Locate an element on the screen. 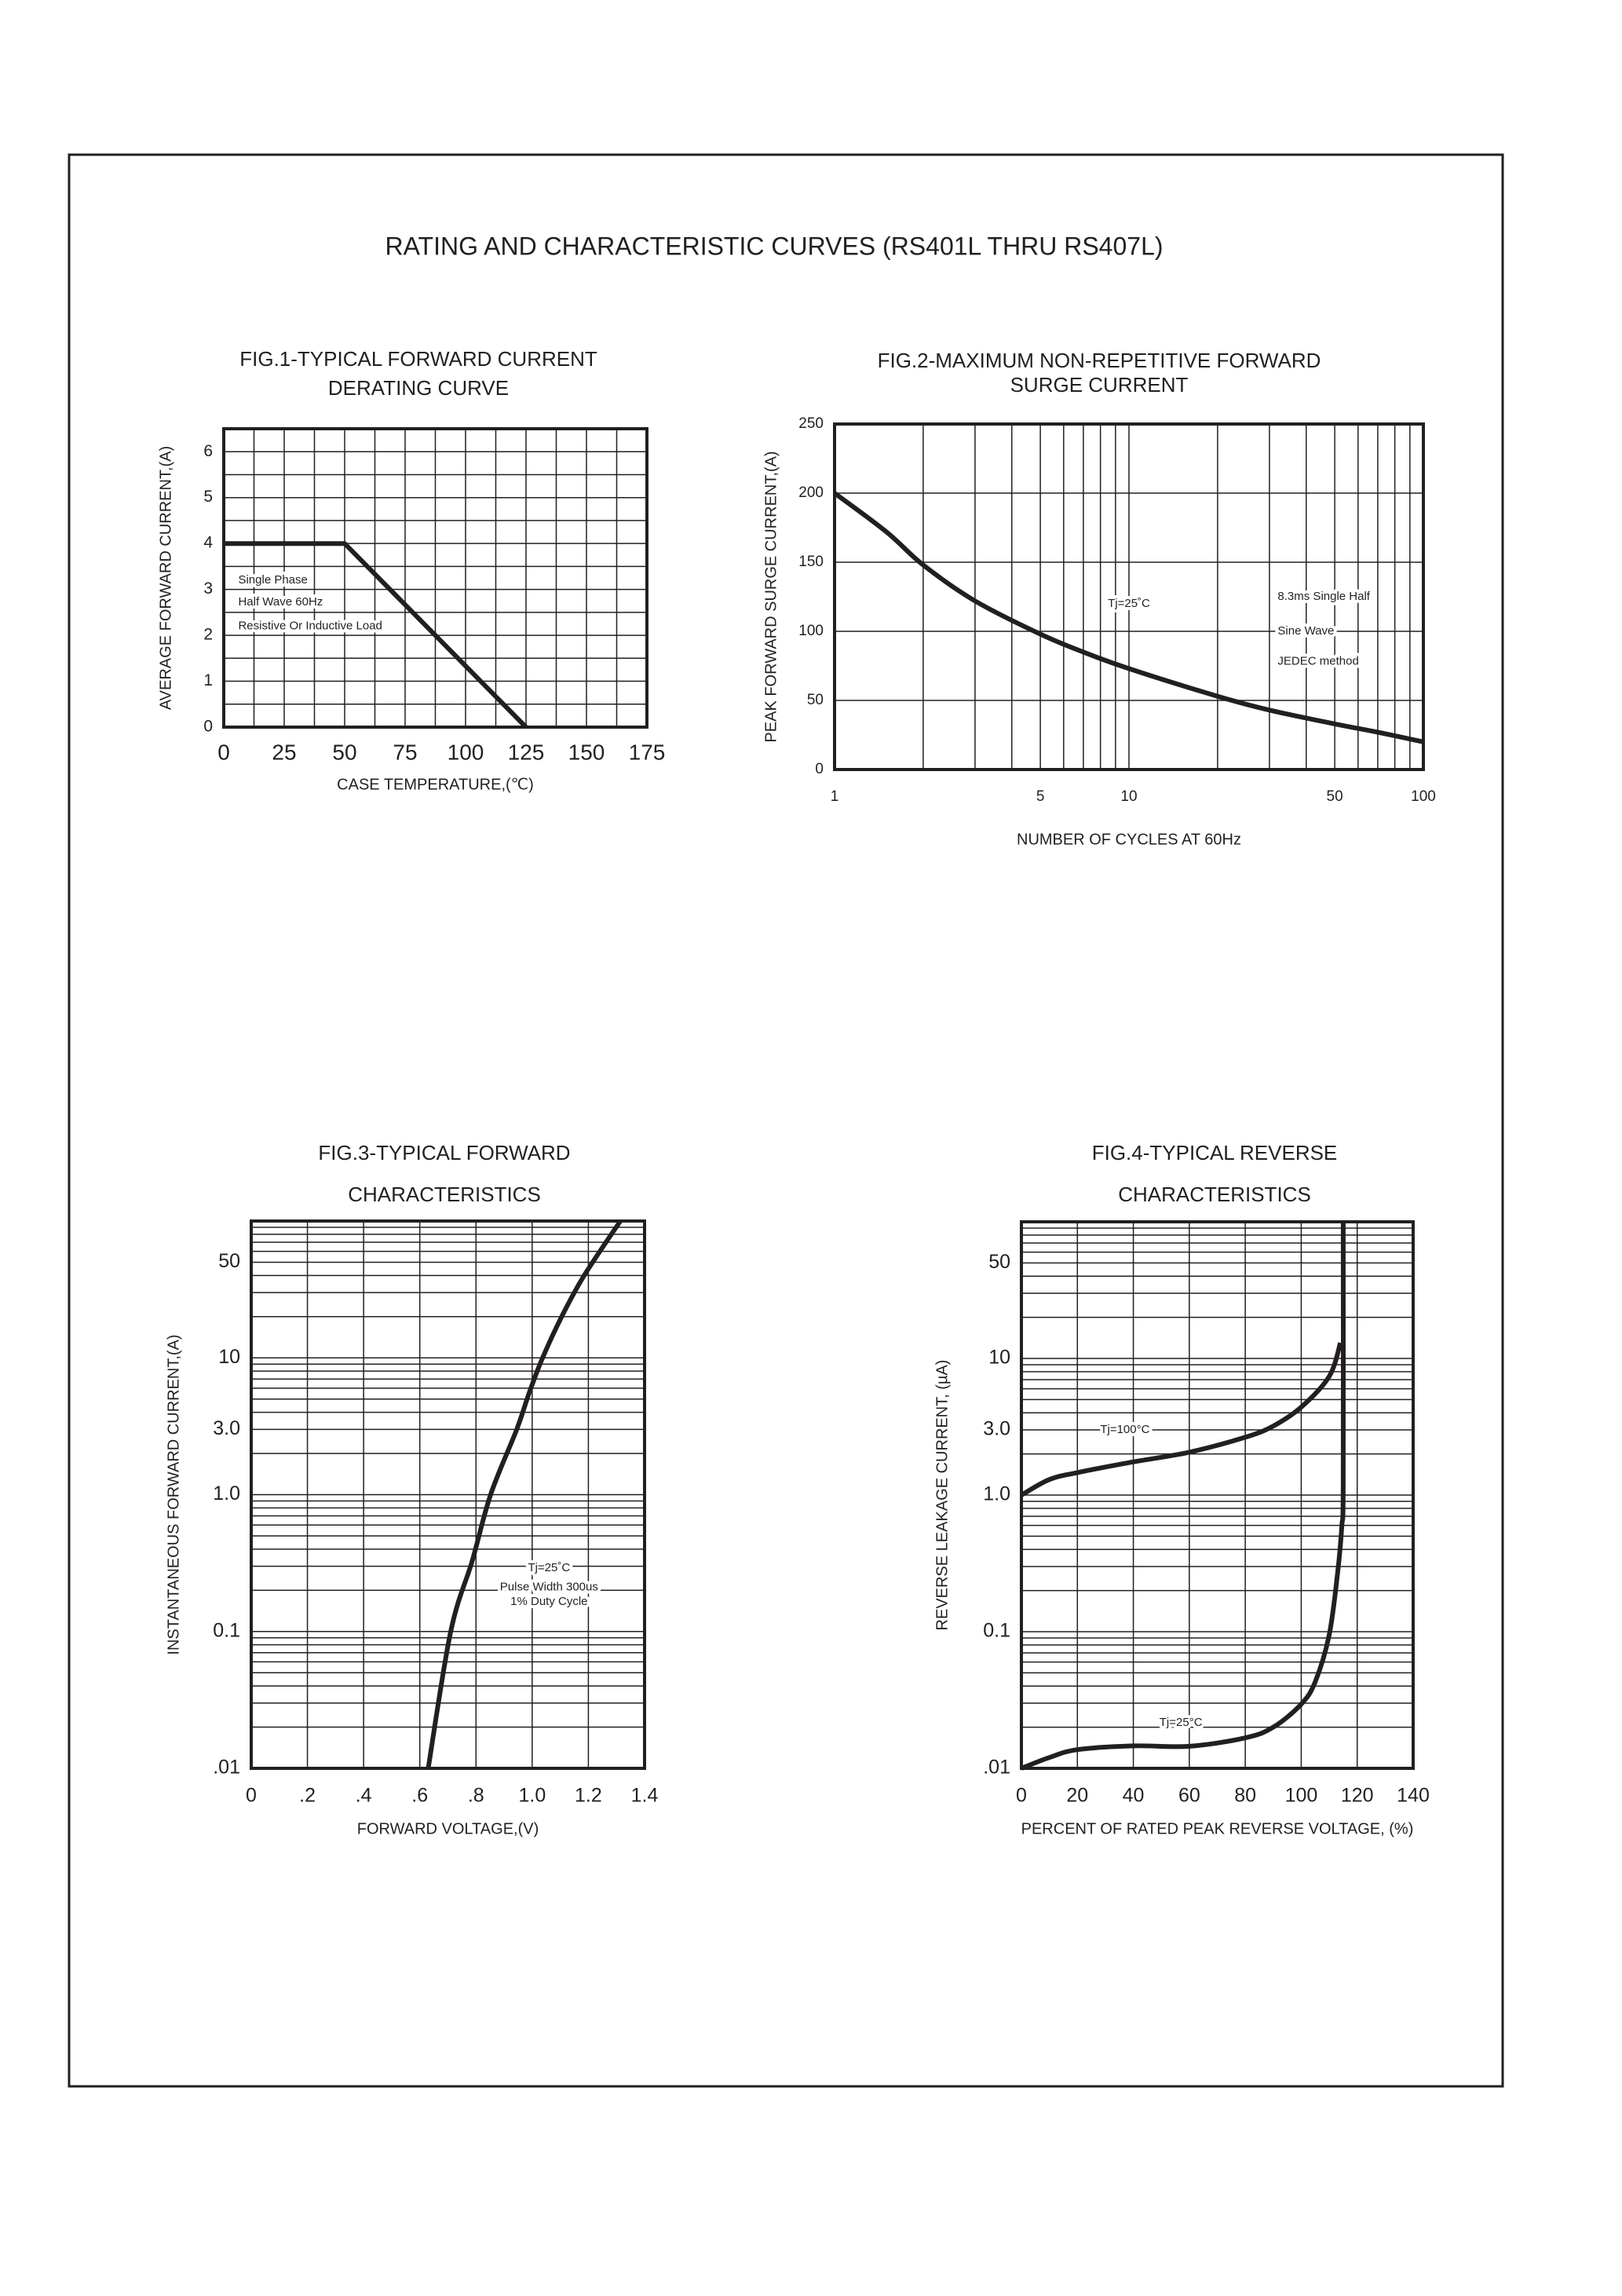 The image size is (1622, 2296). y-axis-label: REVERSE LEAKAGE CURRENT, (µA) is located at coordinates (942, 1496).